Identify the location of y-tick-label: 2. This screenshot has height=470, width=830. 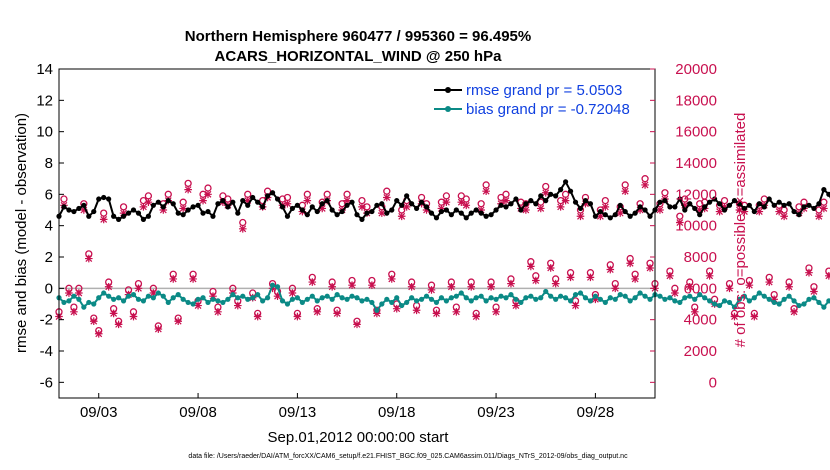
(49, 257).